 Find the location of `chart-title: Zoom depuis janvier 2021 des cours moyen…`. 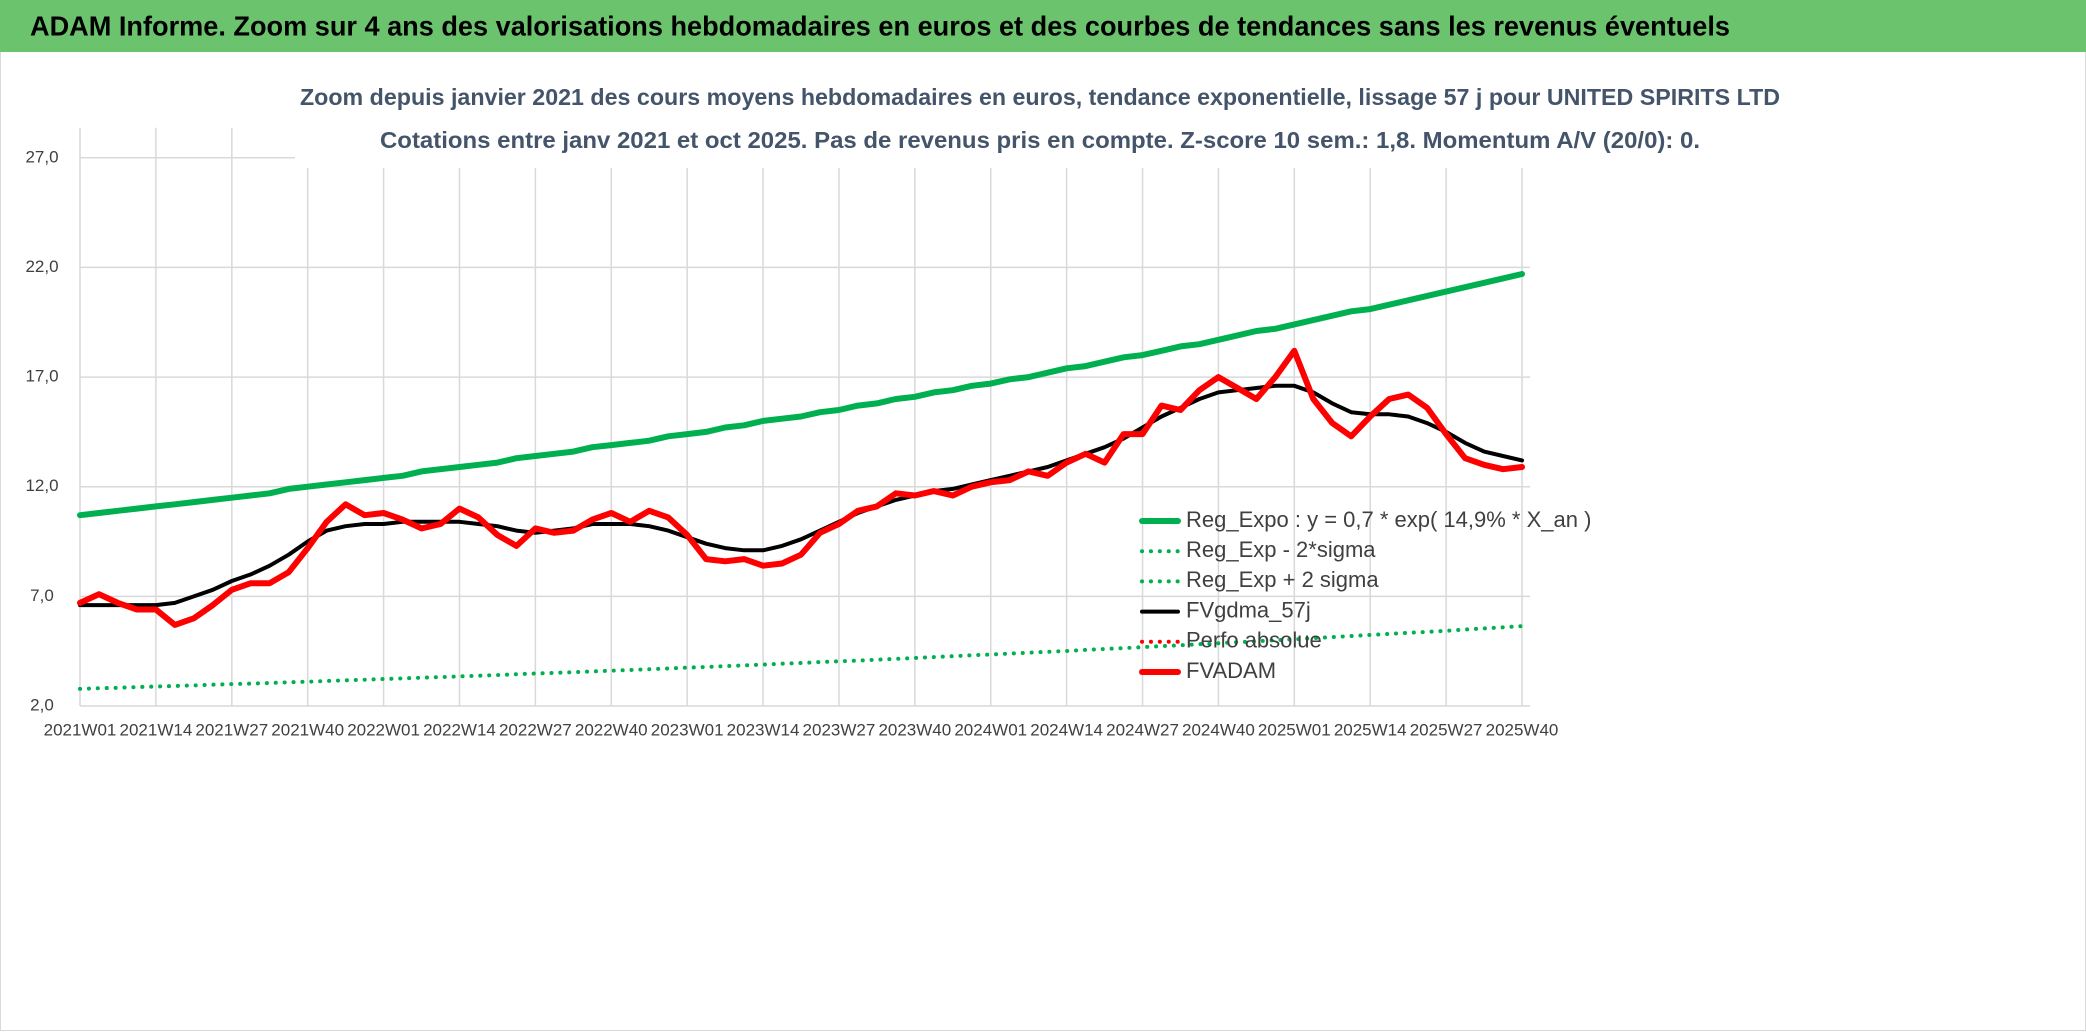

chart-title: Zoom depuis janvier 2021 des cours moyen… is located at coordinates (1040, 97).